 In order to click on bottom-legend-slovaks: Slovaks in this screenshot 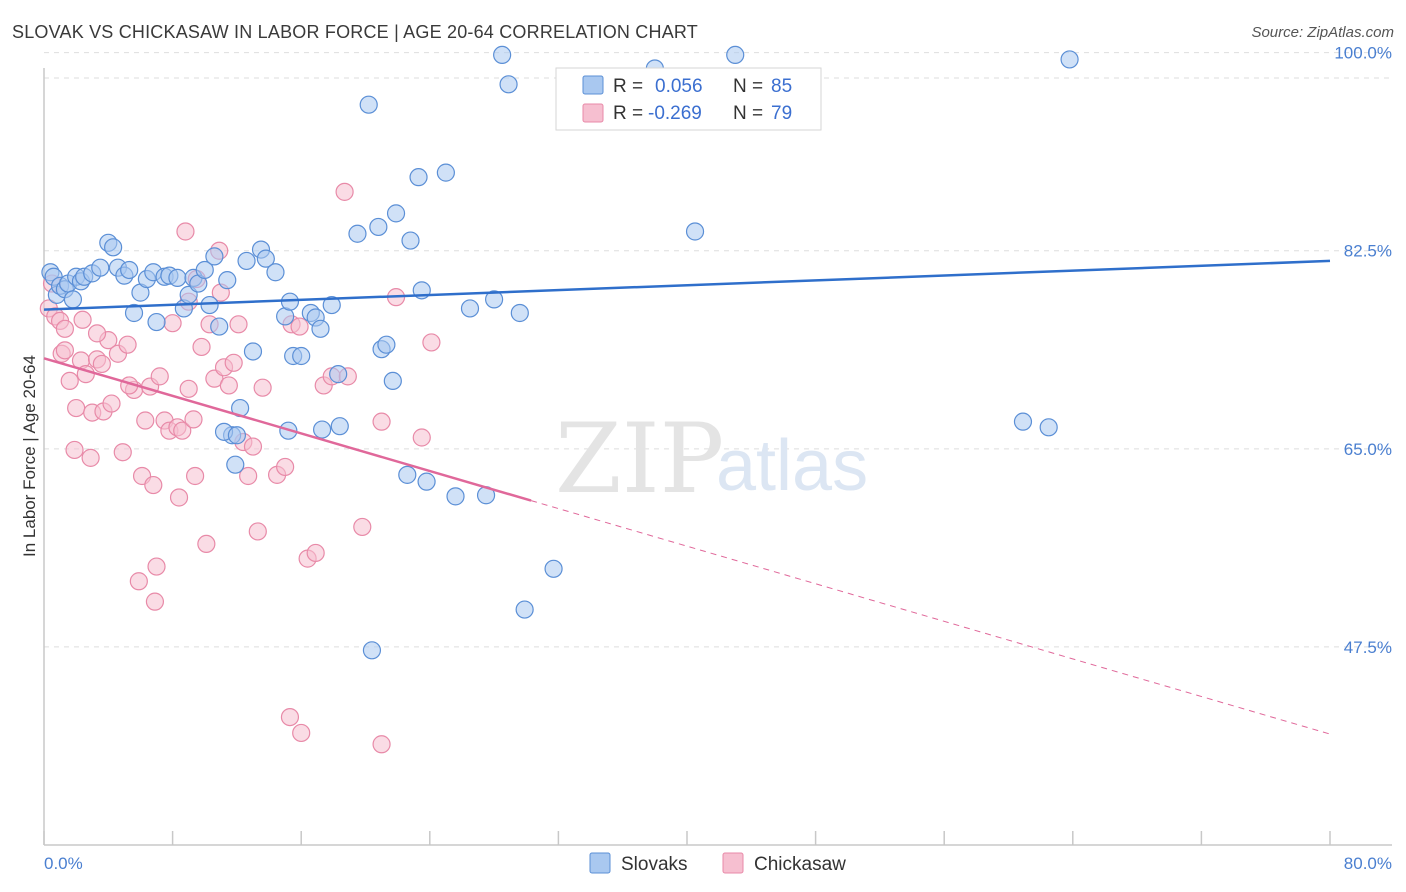, I will do `click(654, 864)`.